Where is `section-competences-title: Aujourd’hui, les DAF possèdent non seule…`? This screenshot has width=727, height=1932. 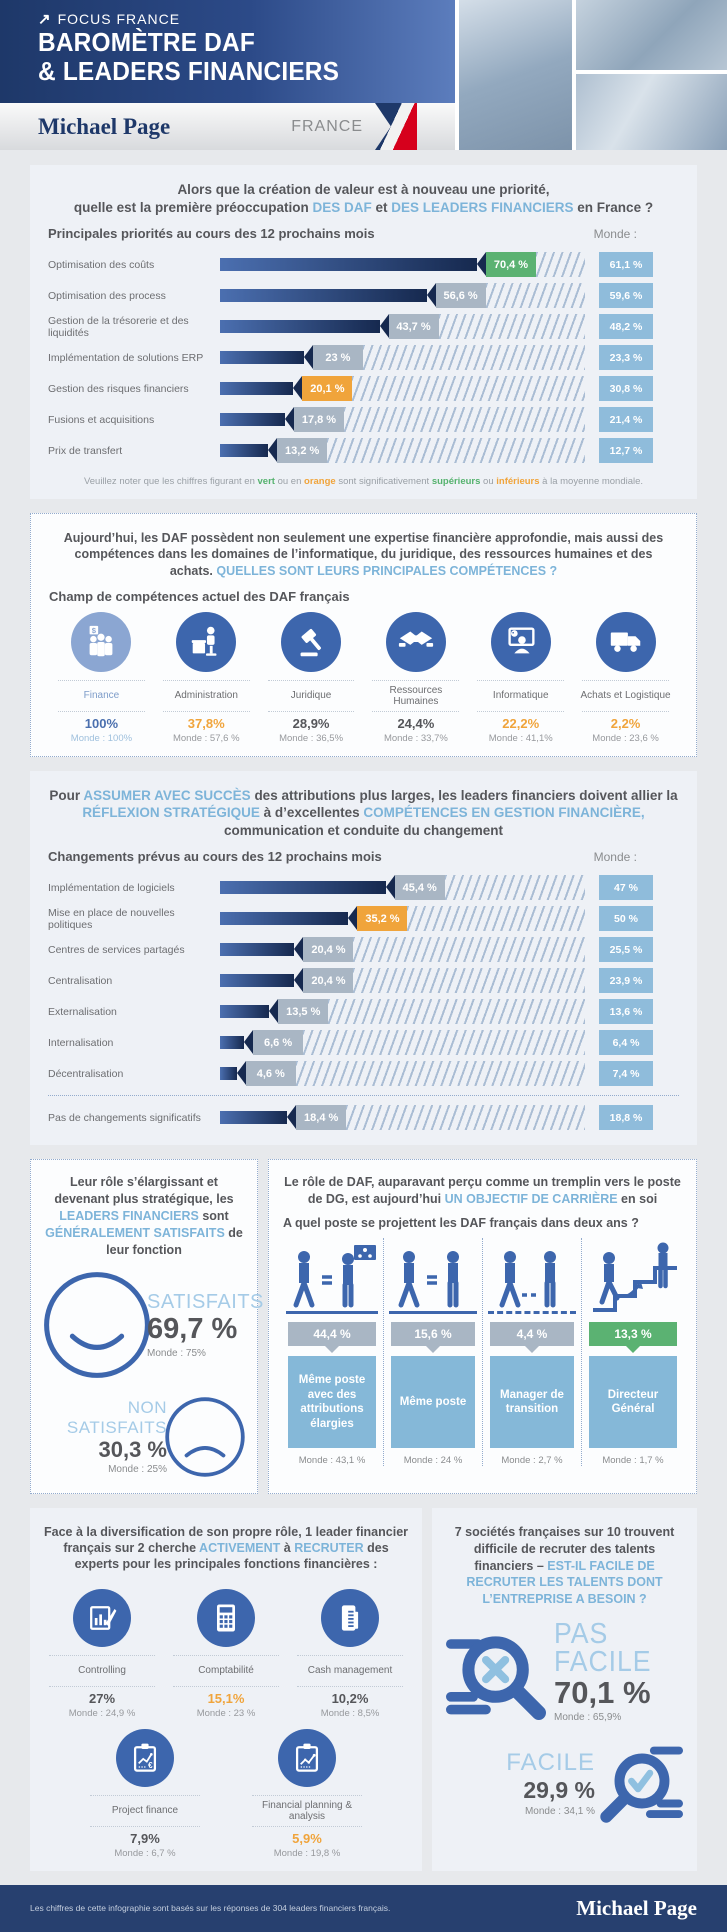
section-competences-title: Aujourd’hui, les DAF possèdent non seule… is located at coordinates (363, 554).